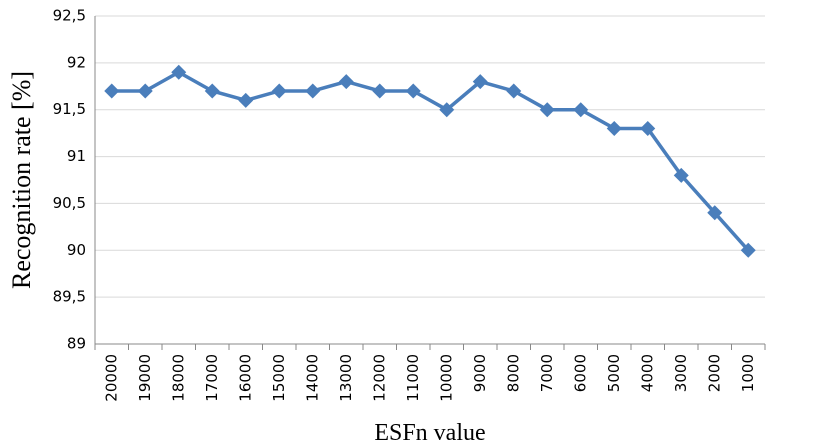  Describe the element at coordinates (245, 378) in the screenshot. I see `x-tick-label: 16000` at that location.